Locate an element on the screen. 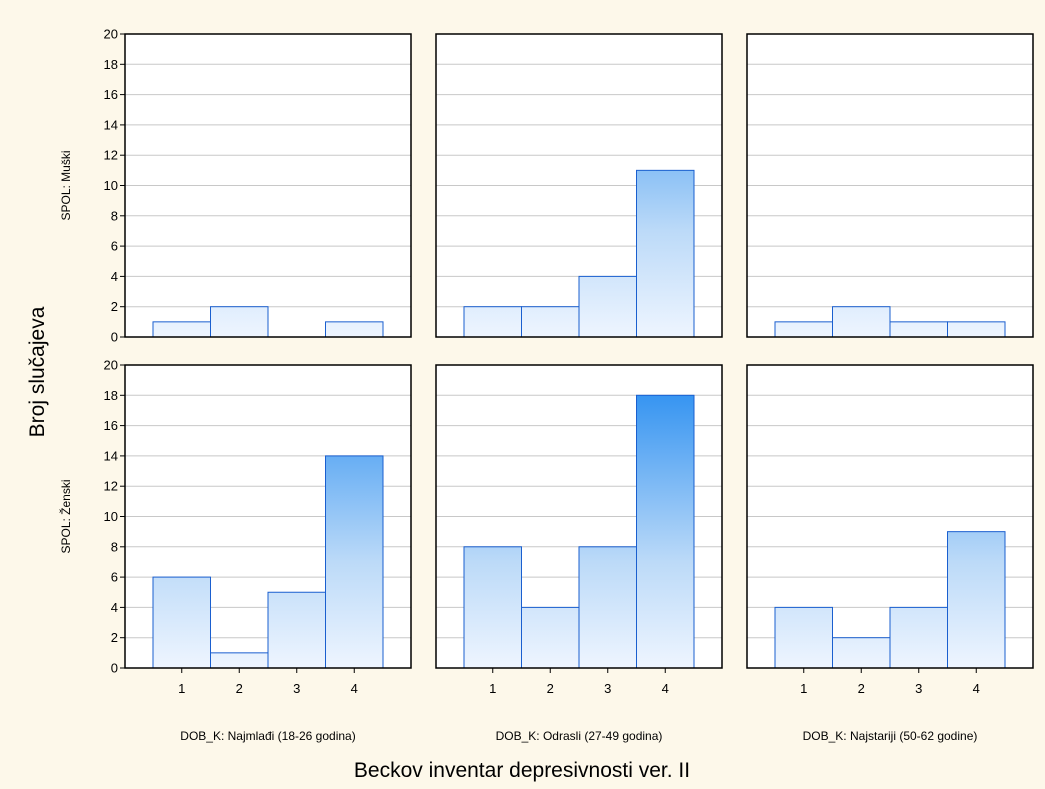 Image resolution: width=1045 pixels, height=789 pixels. panel-1-1: 1 2 3 4 DOB_K: Odrasli (27-49 godina) is located at coordinates (579, 553).